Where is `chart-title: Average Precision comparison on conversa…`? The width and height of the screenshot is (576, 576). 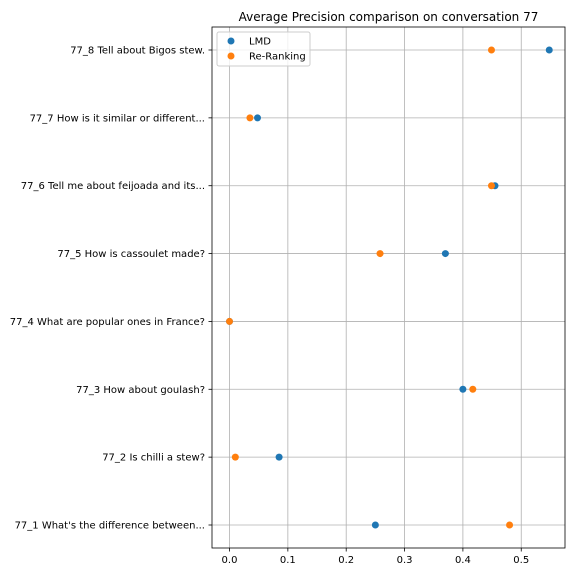
chart-title: Average Precision comparison on conversa… is located at coordinates (389, 17).